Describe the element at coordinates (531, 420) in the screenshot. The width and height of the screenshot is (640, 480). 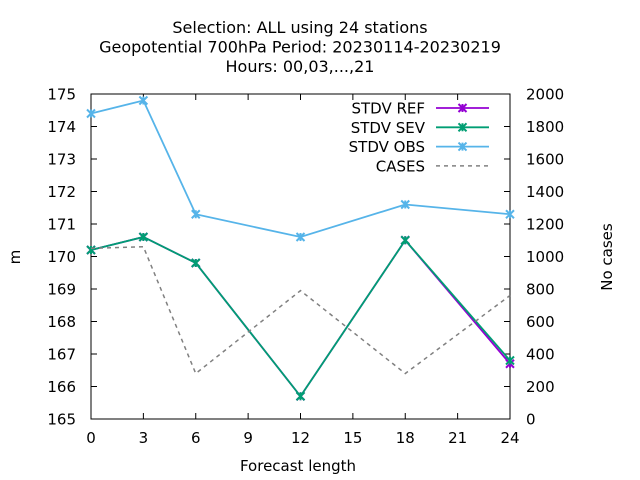
I see `y2-tick-label: 0` at that location.